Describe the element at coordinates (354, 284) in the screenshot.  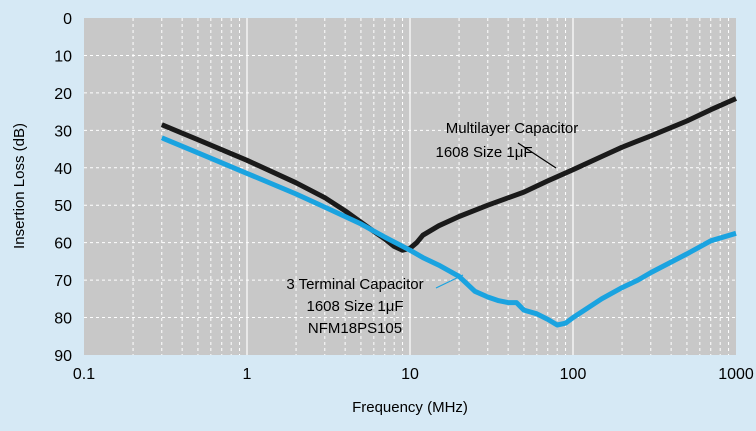
I see `series-label-3-terminal-line1: 3 Terminal Capacitor` at that location.